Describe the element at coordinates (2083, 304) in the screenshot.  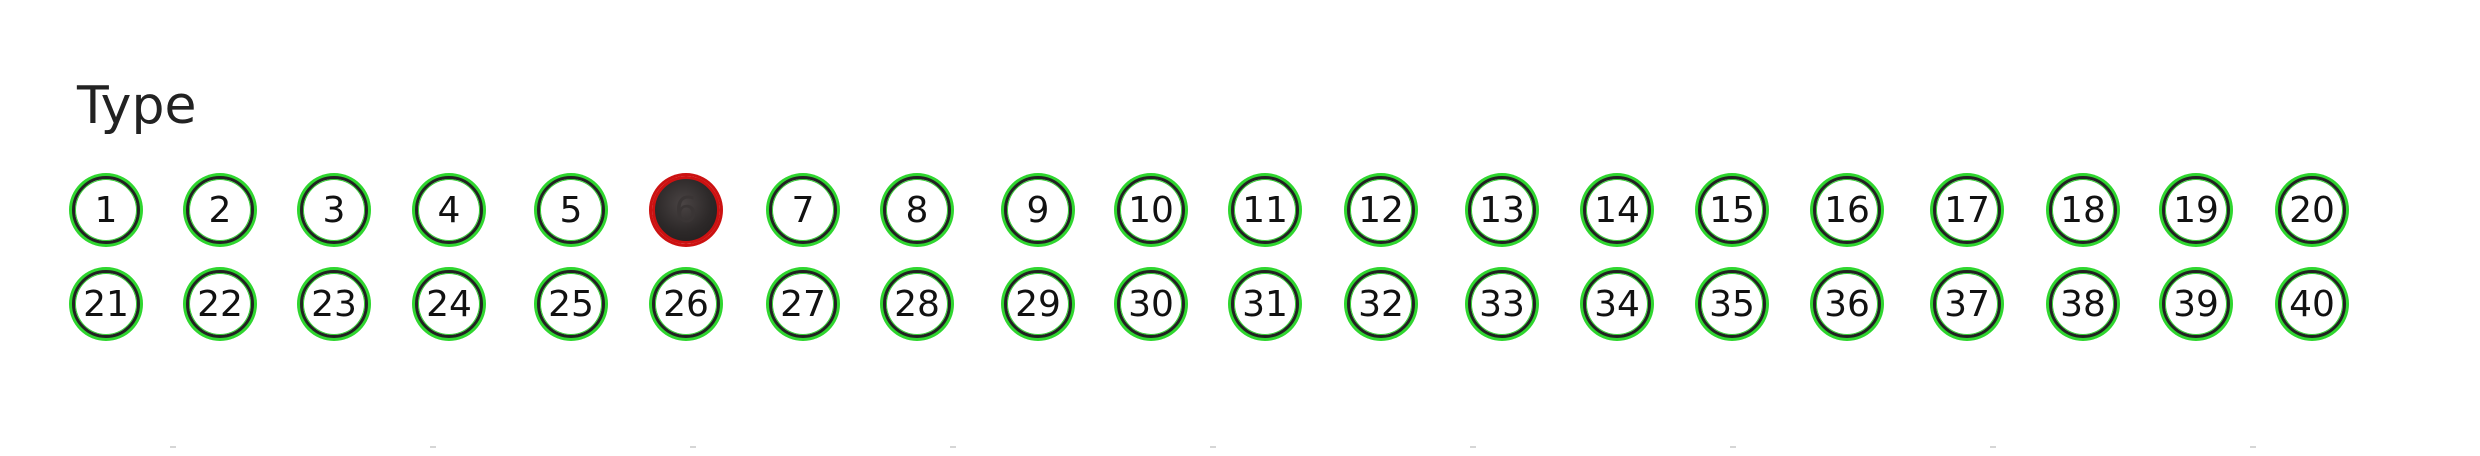
I see `option-bubble: 38` at that location.